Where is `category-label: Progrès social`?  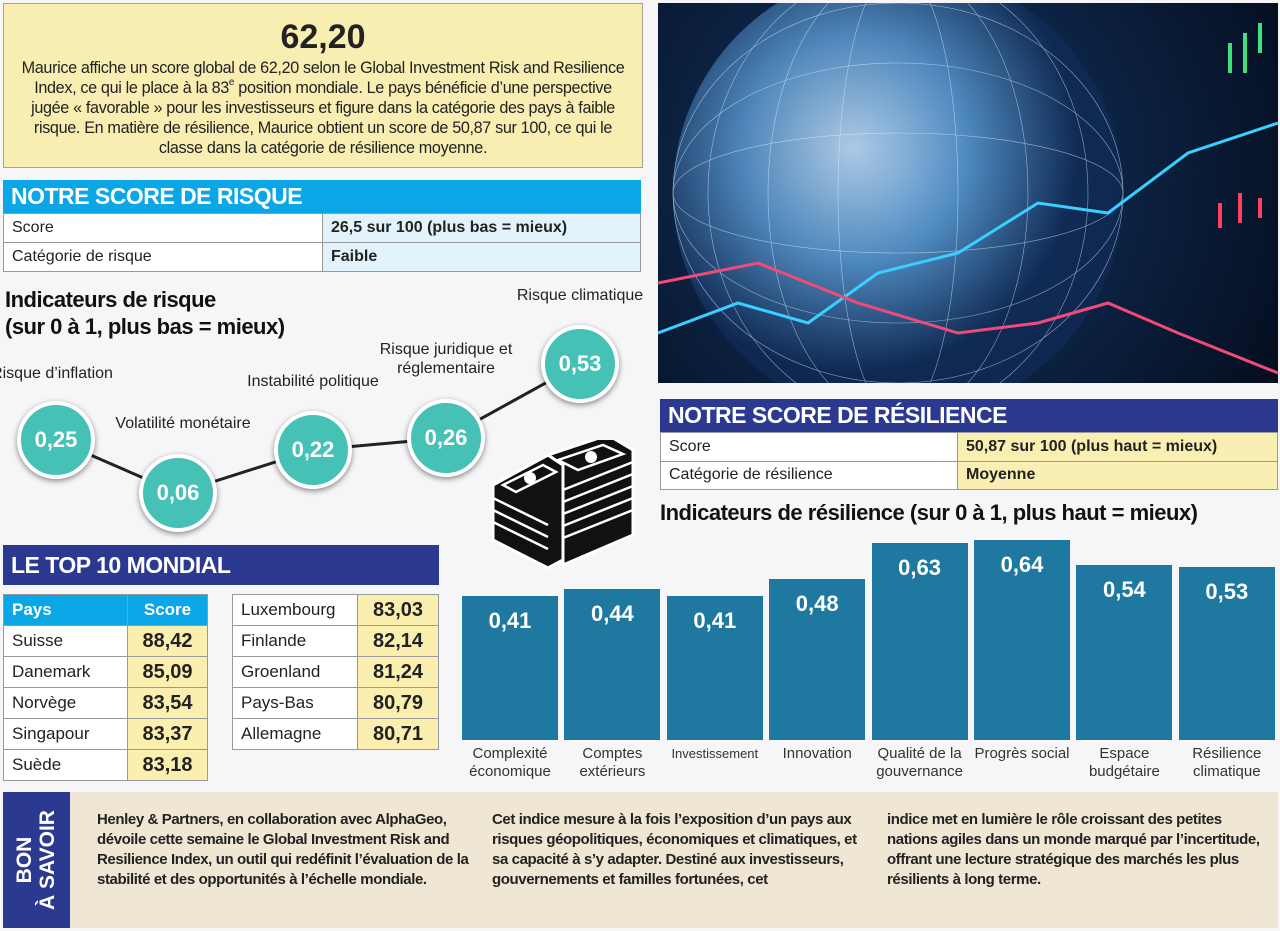
category-label: Progrès social is located at coordinates (1022, 753).